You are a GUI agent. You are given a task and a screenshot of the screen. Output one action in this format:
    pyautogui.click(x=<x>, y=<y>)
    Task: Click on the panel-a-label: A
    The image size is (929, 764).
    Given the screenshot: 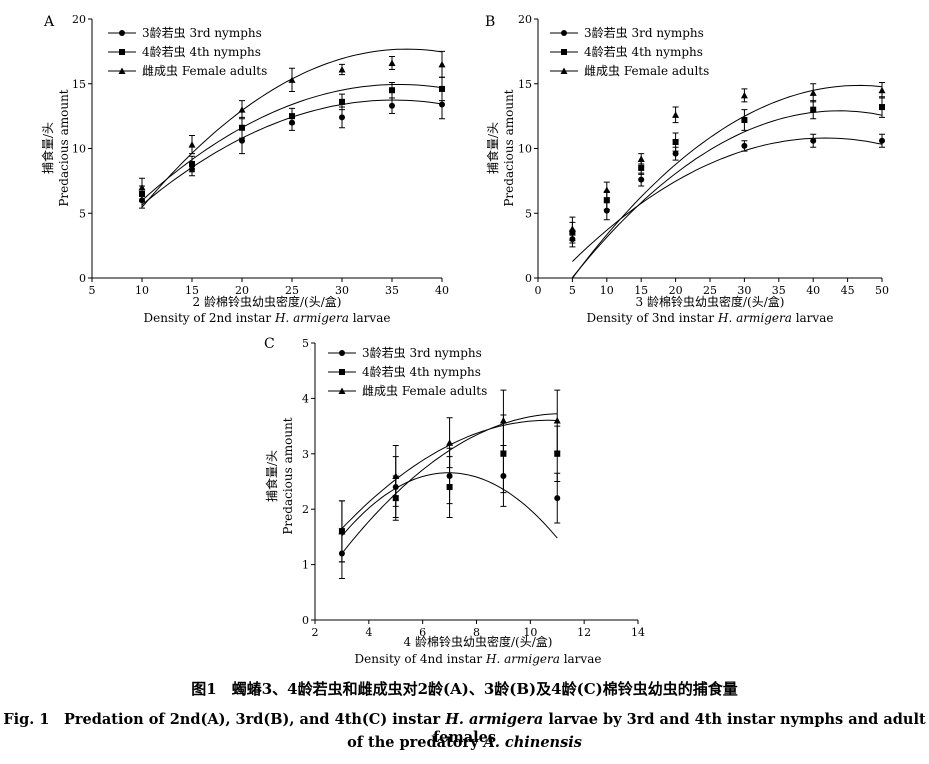 What is the action you would take?
    pyautogui.click(x=49, y=22)
    